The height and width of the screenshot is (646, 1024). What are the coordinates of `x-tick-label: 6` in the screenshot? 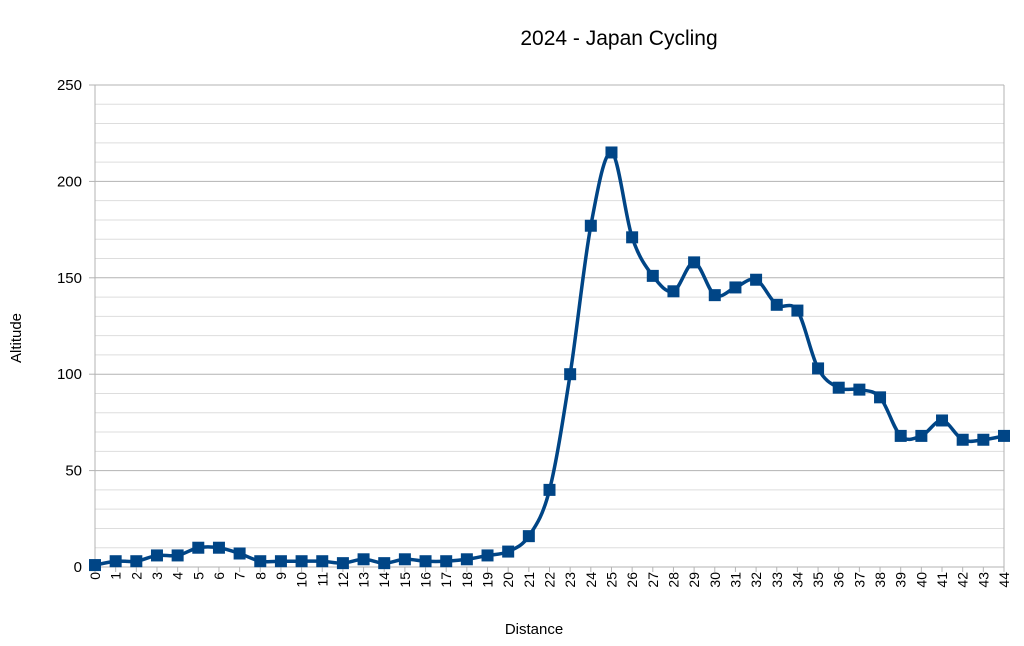 It's located at (219, 576).